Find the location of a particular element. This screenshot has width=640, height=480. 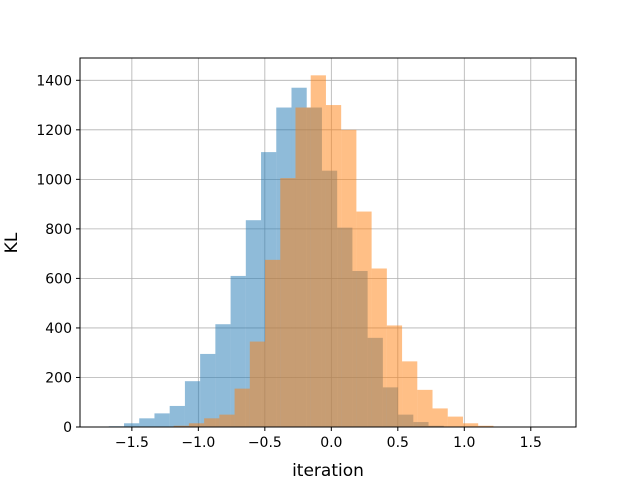

y-tick-label: 0 is located at coordinates (67, 428).